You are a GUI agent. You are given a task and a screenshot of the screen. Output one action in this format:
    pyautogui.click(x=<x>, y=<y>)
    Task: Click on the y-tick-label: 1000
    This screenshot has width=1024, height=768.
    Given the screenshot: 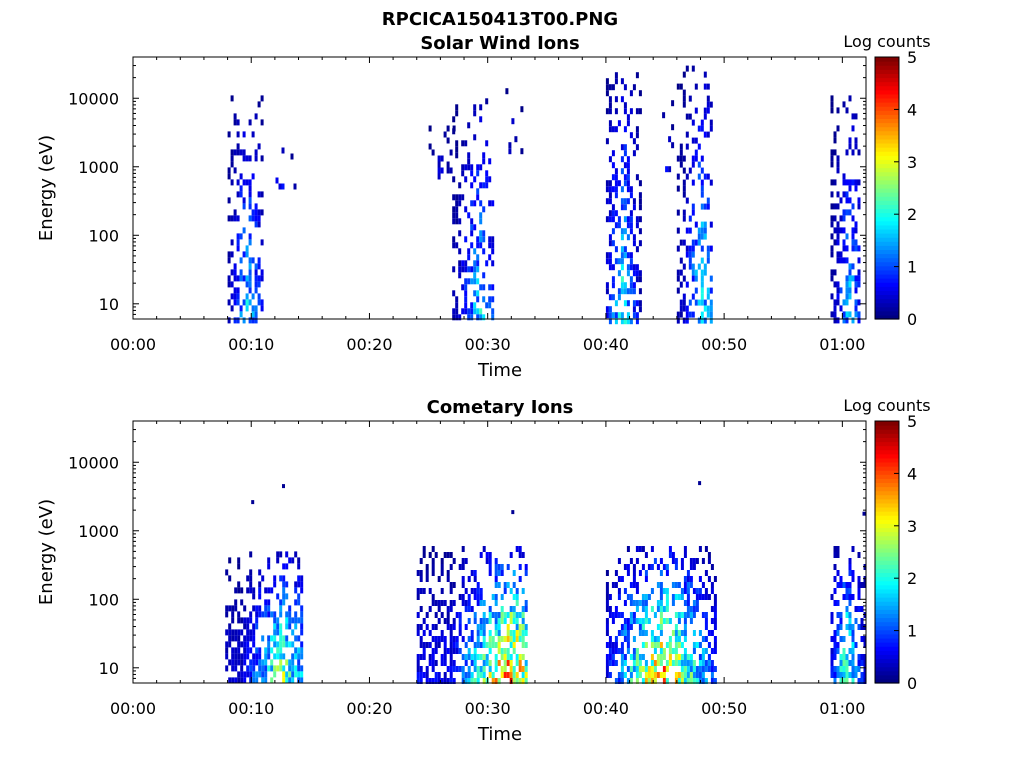 What is the action you would take?
    pyautogui.click(x=98, y=167)
    